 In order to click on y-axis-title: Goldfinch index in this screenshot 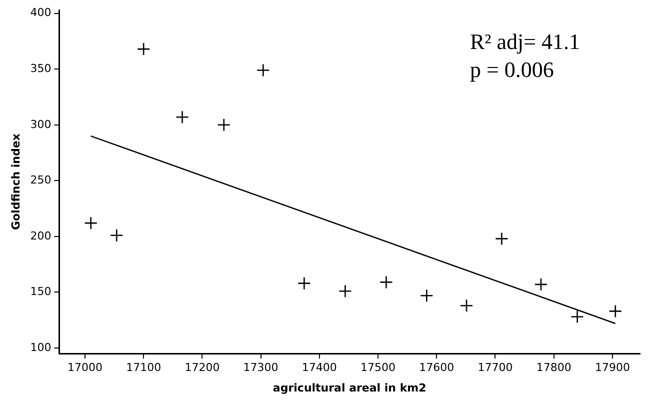, I will do `click(15, 182)`.